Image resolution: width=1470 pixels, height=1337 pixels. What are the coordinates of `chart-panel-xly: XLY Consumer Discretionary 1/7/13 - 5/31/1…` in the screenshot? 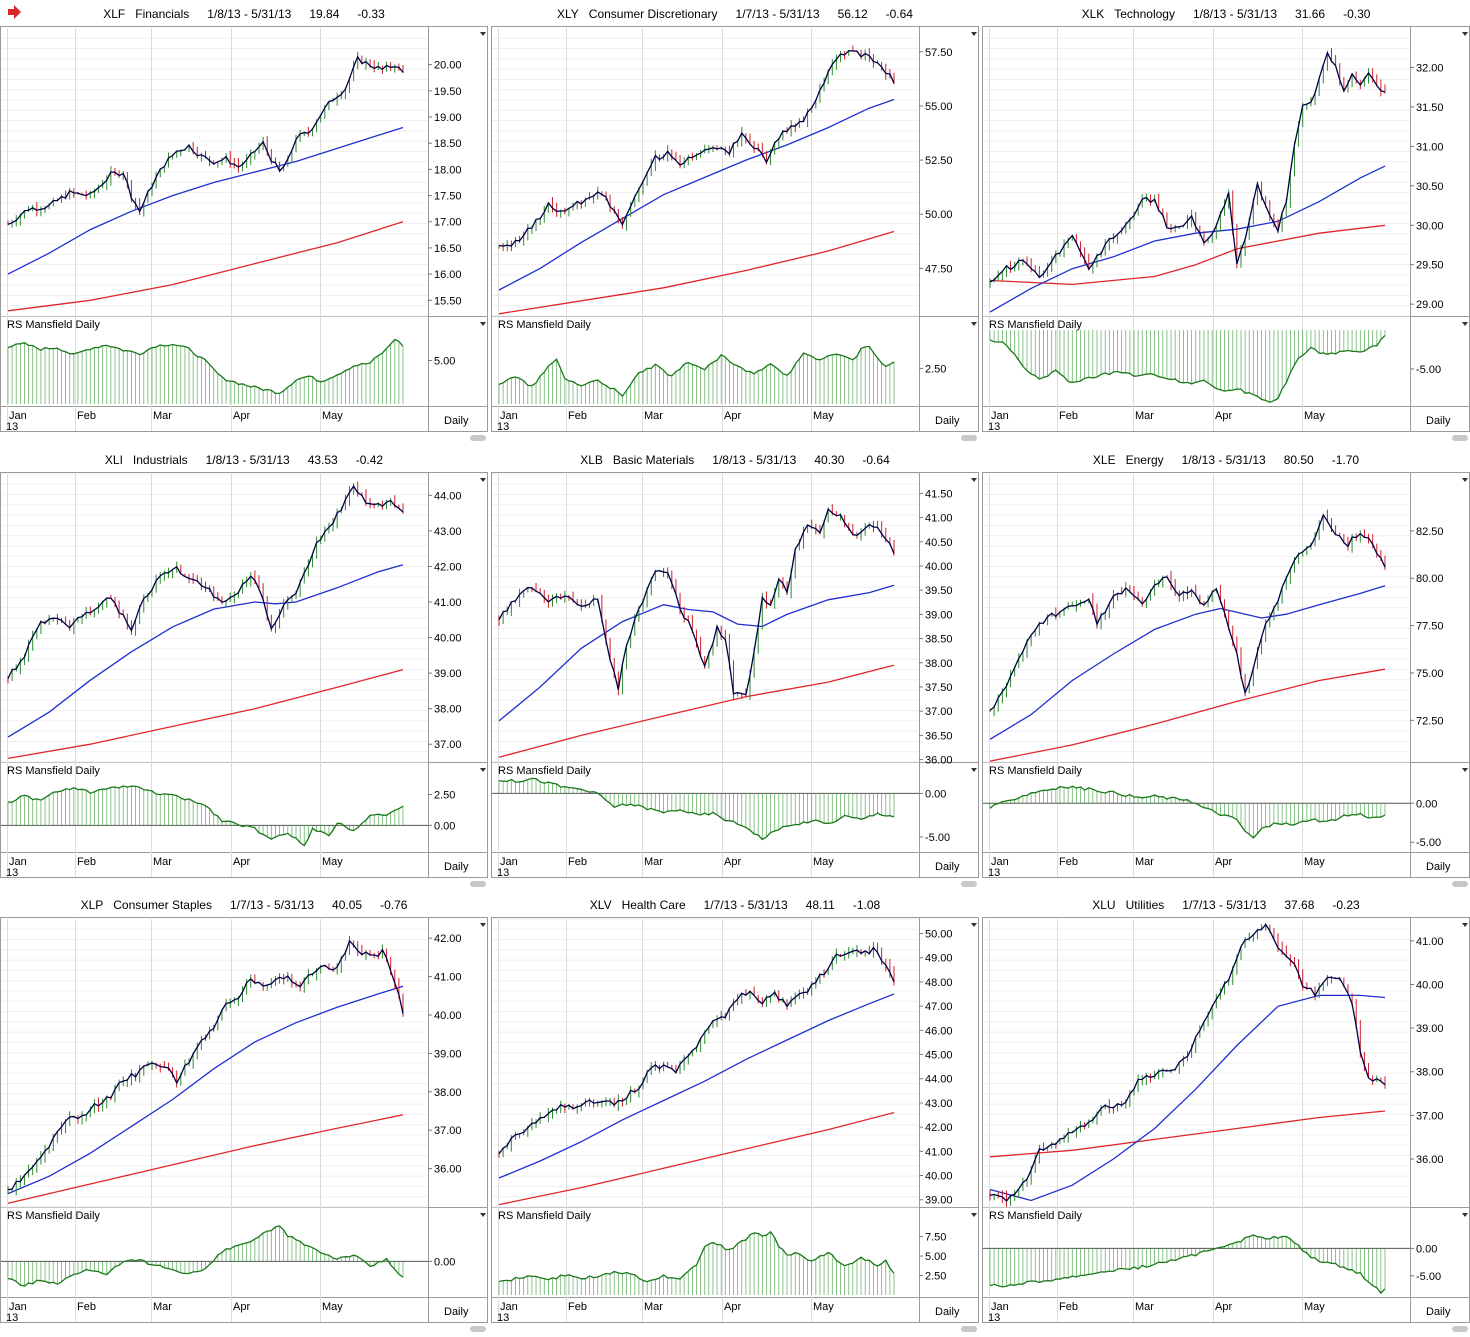 It's located at (735, 221).